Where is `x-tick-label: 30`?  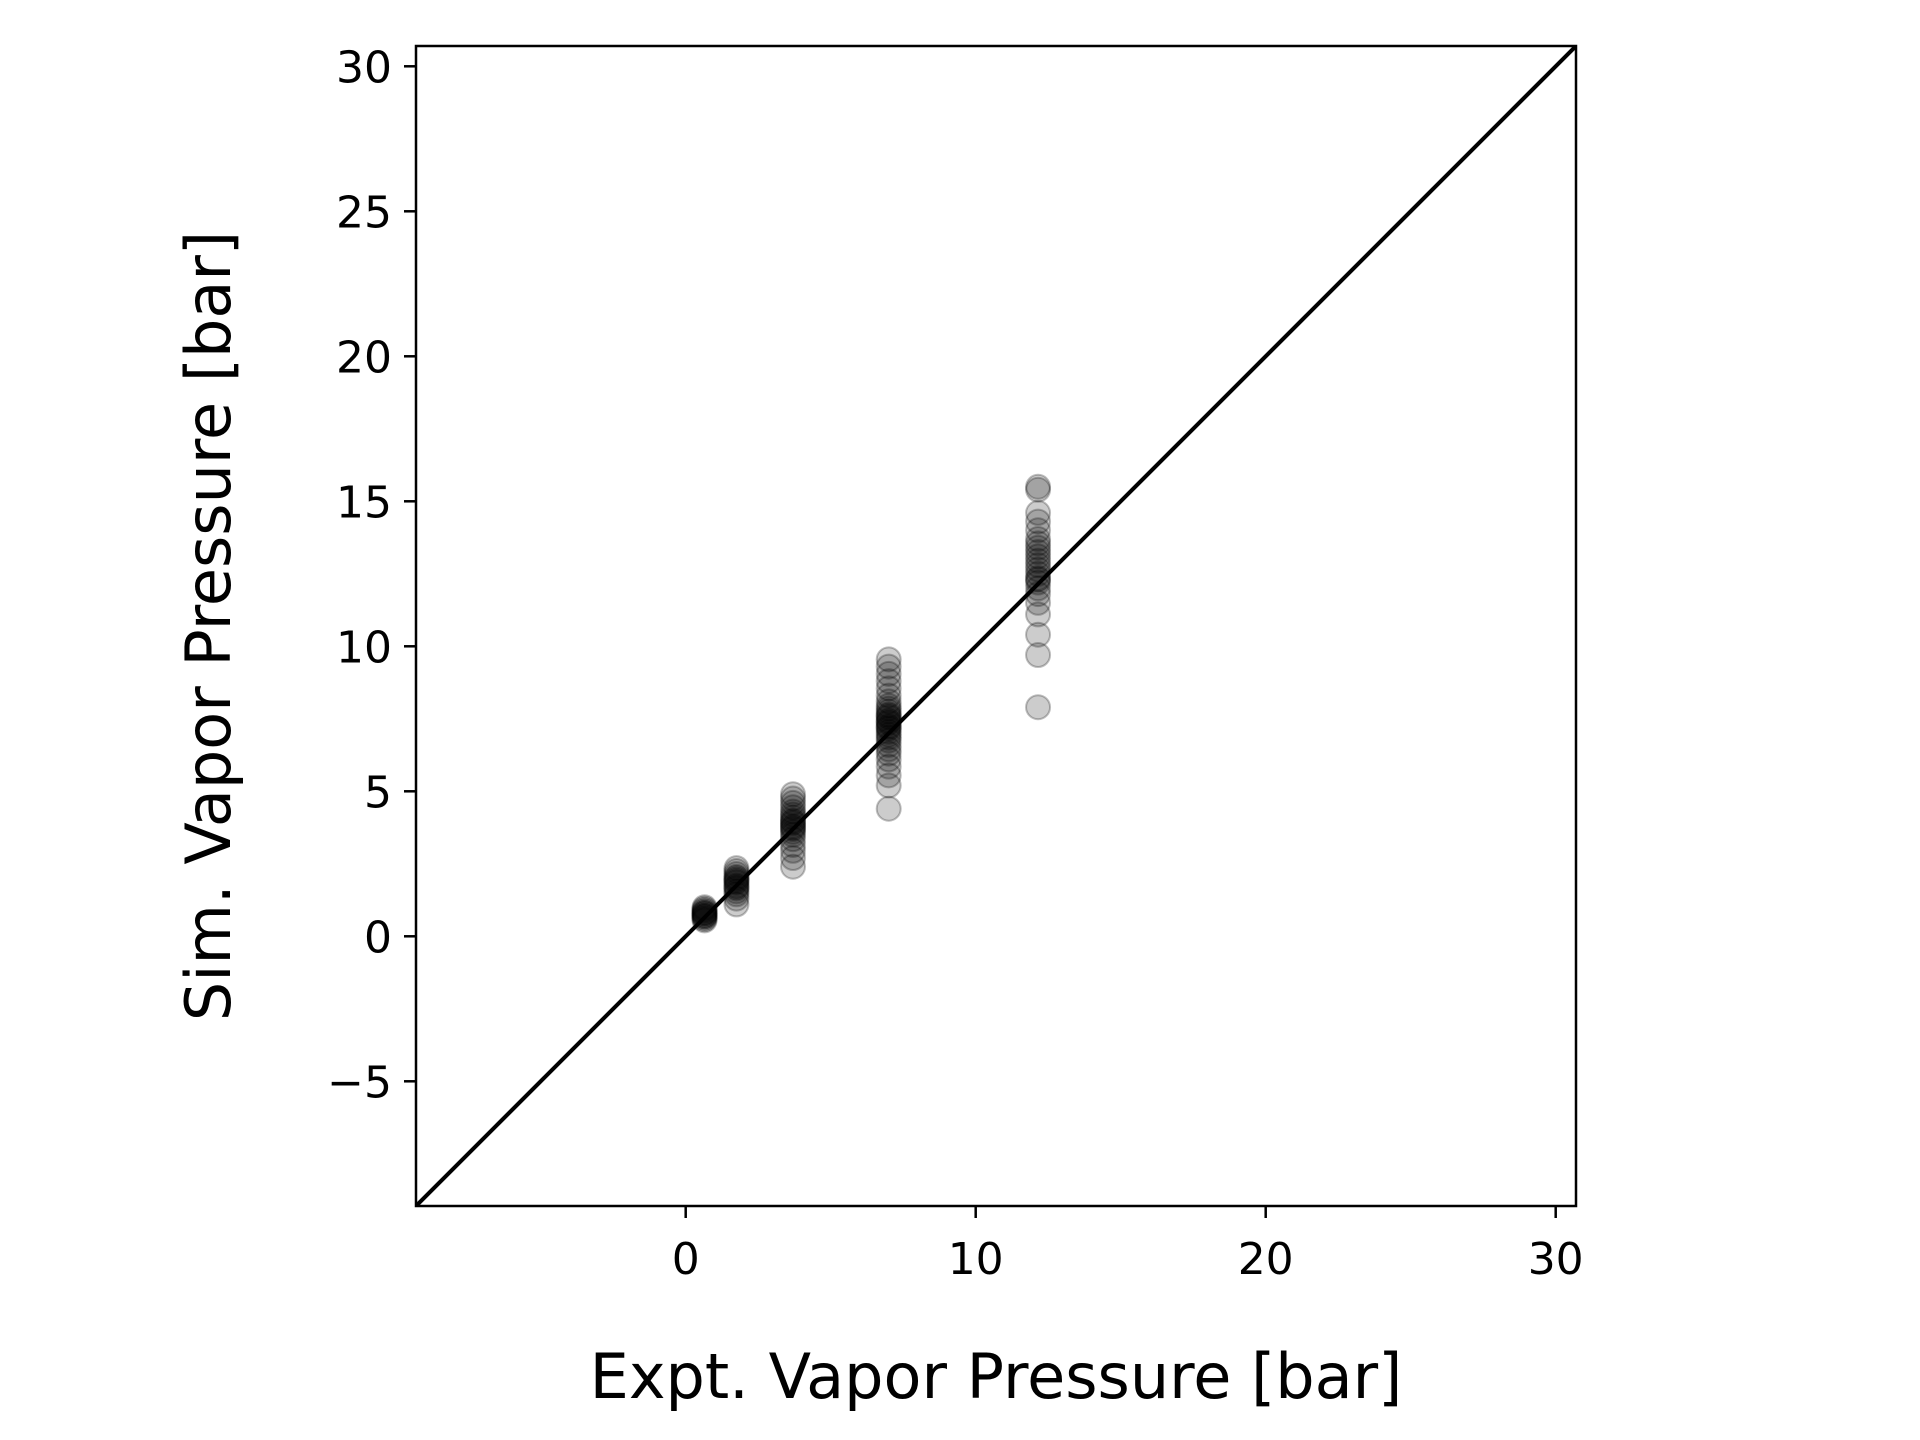
x-tick-label: 30 is located at coordinates (1556, 1259).